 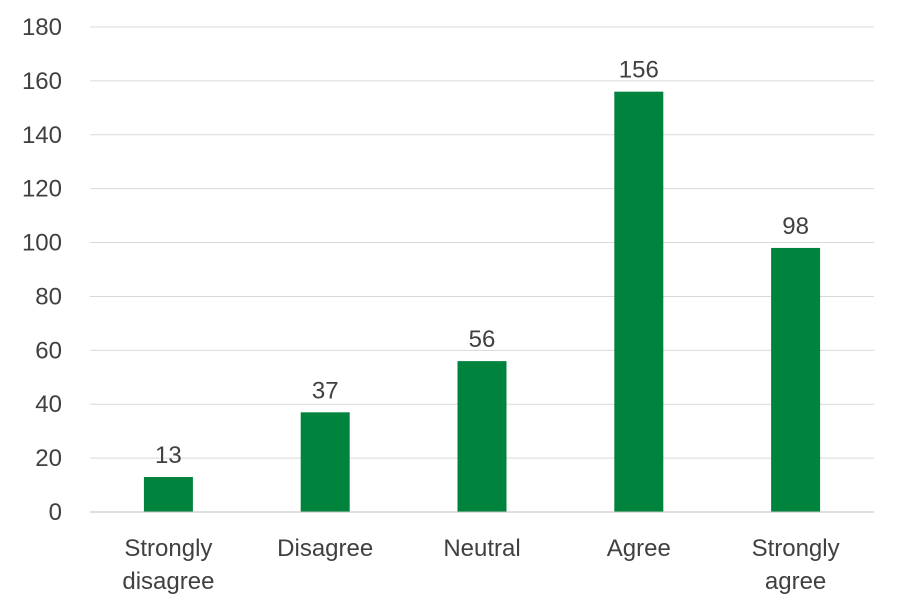 I want to click on y-axis-ticks: 0 20 40 60 80 100 120 140 160 180, so click(x=42, y=270).